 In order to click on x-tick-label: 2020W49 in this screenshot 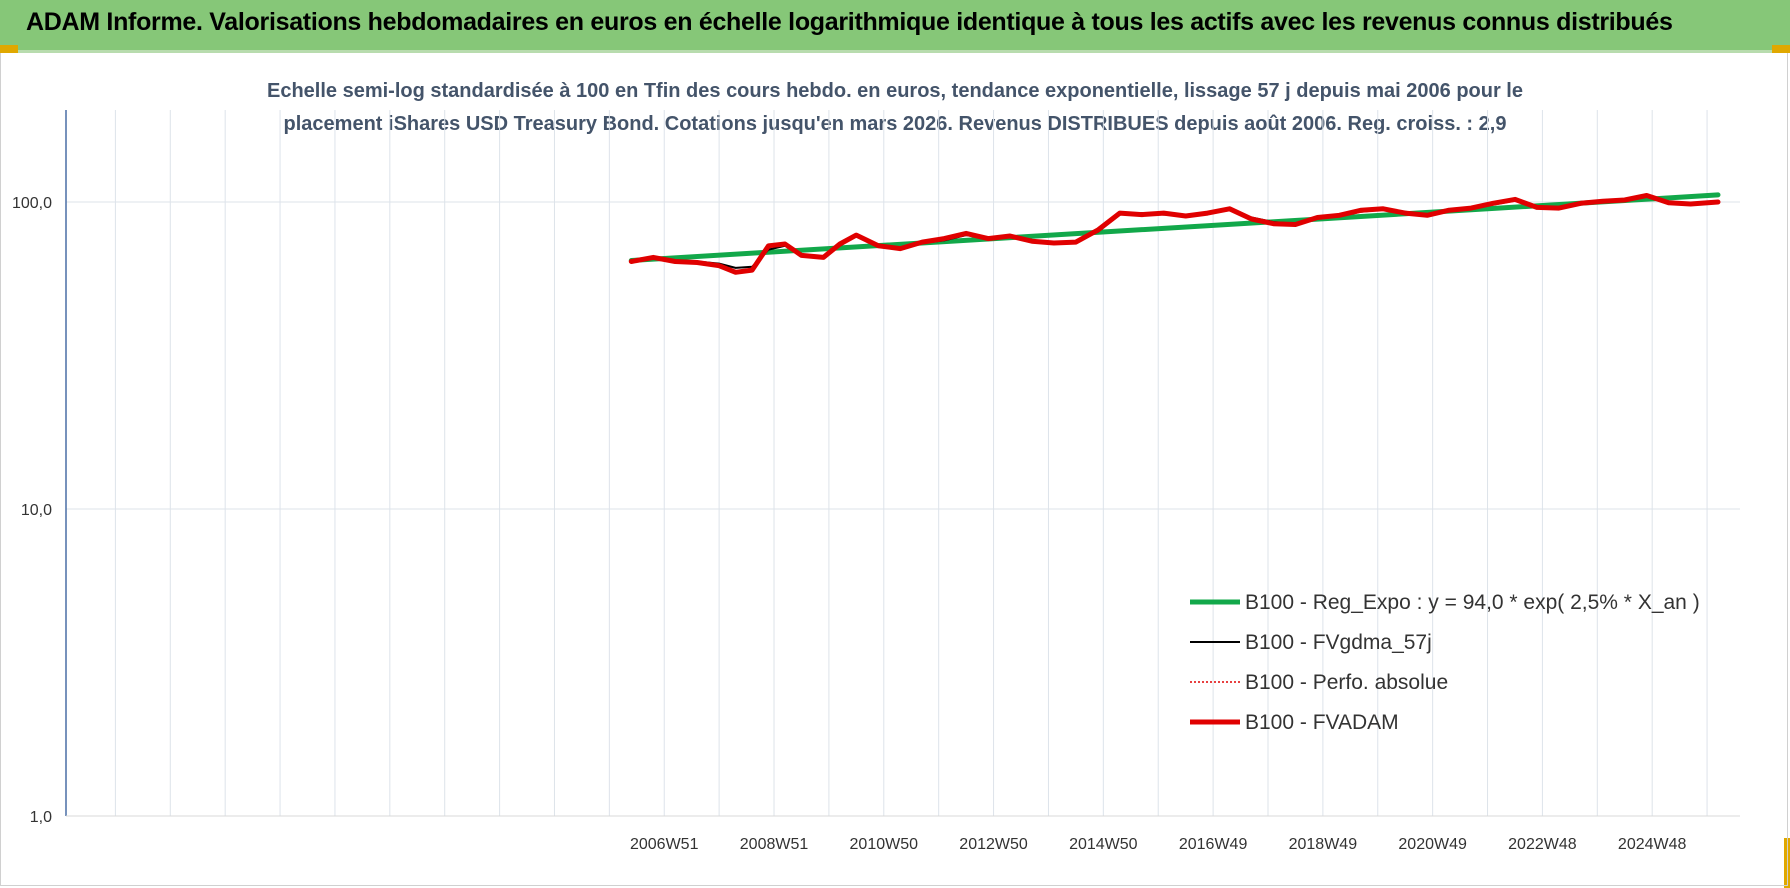, I will do `click(1432, 844)`.